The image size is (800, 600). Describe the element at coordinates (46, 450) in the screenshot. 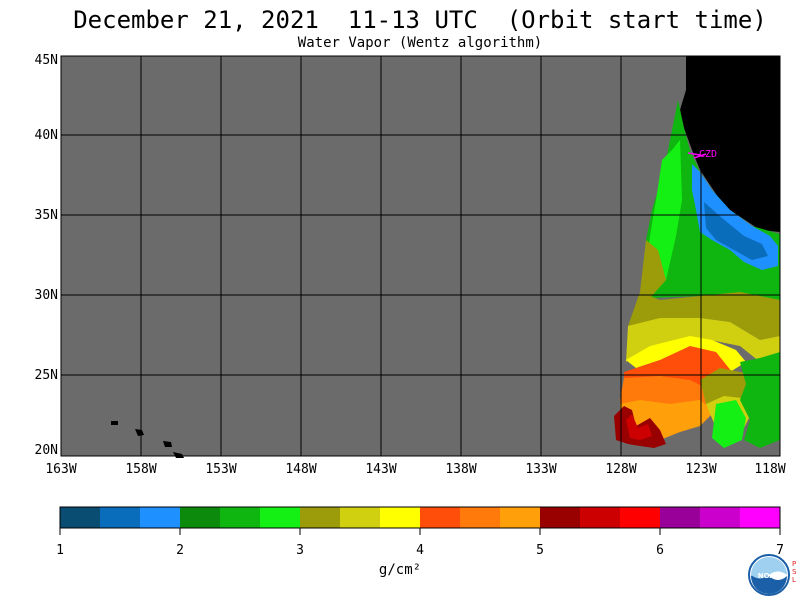

I see `lat-label-20n: 20N` at that location.